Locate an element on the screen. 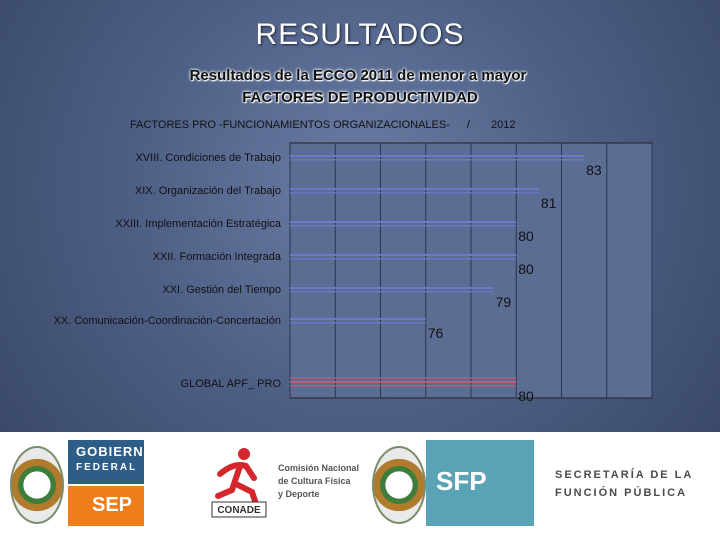  conade-logo: CONADE is located at coordinates (239, 483).